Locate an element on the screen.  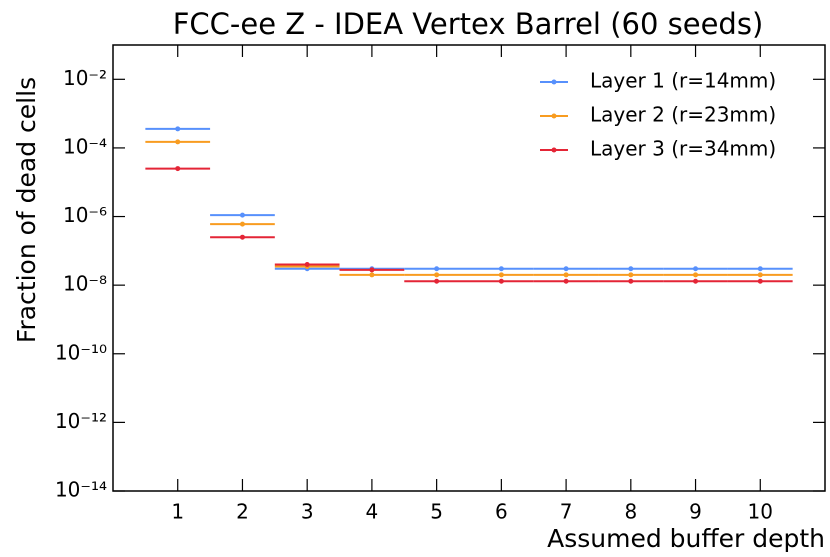
y-tick-label: 10⁻¹⁴ is located at coordinates (81, 490).